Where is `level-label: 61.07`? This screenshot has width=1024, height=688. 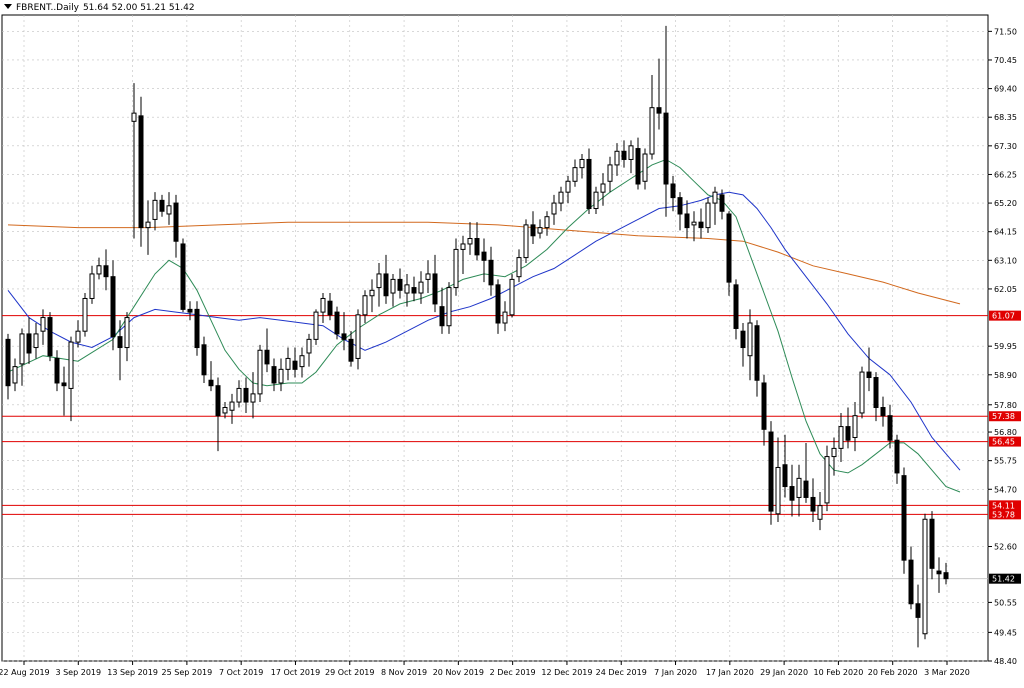 level-label: 61.07 is located at coordinates (1003, 316).